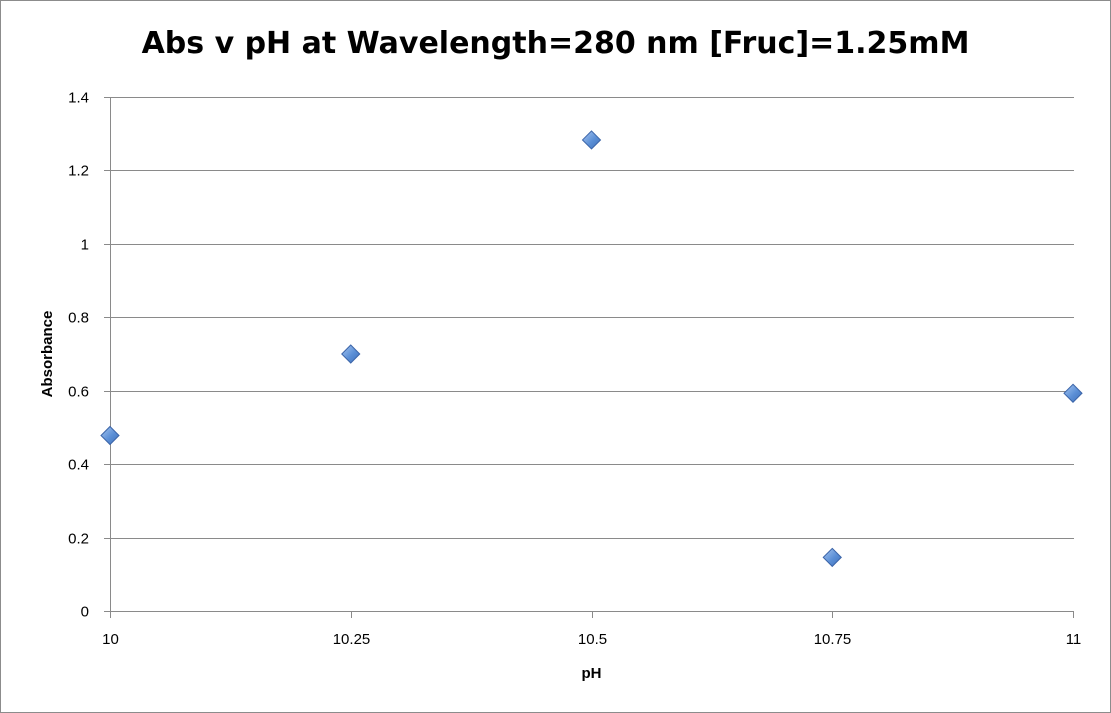  What do you see at coordinates (78, 539) in the screenshot?
I see `y-tick-label: 0.2` at bounding box center [78, 539].